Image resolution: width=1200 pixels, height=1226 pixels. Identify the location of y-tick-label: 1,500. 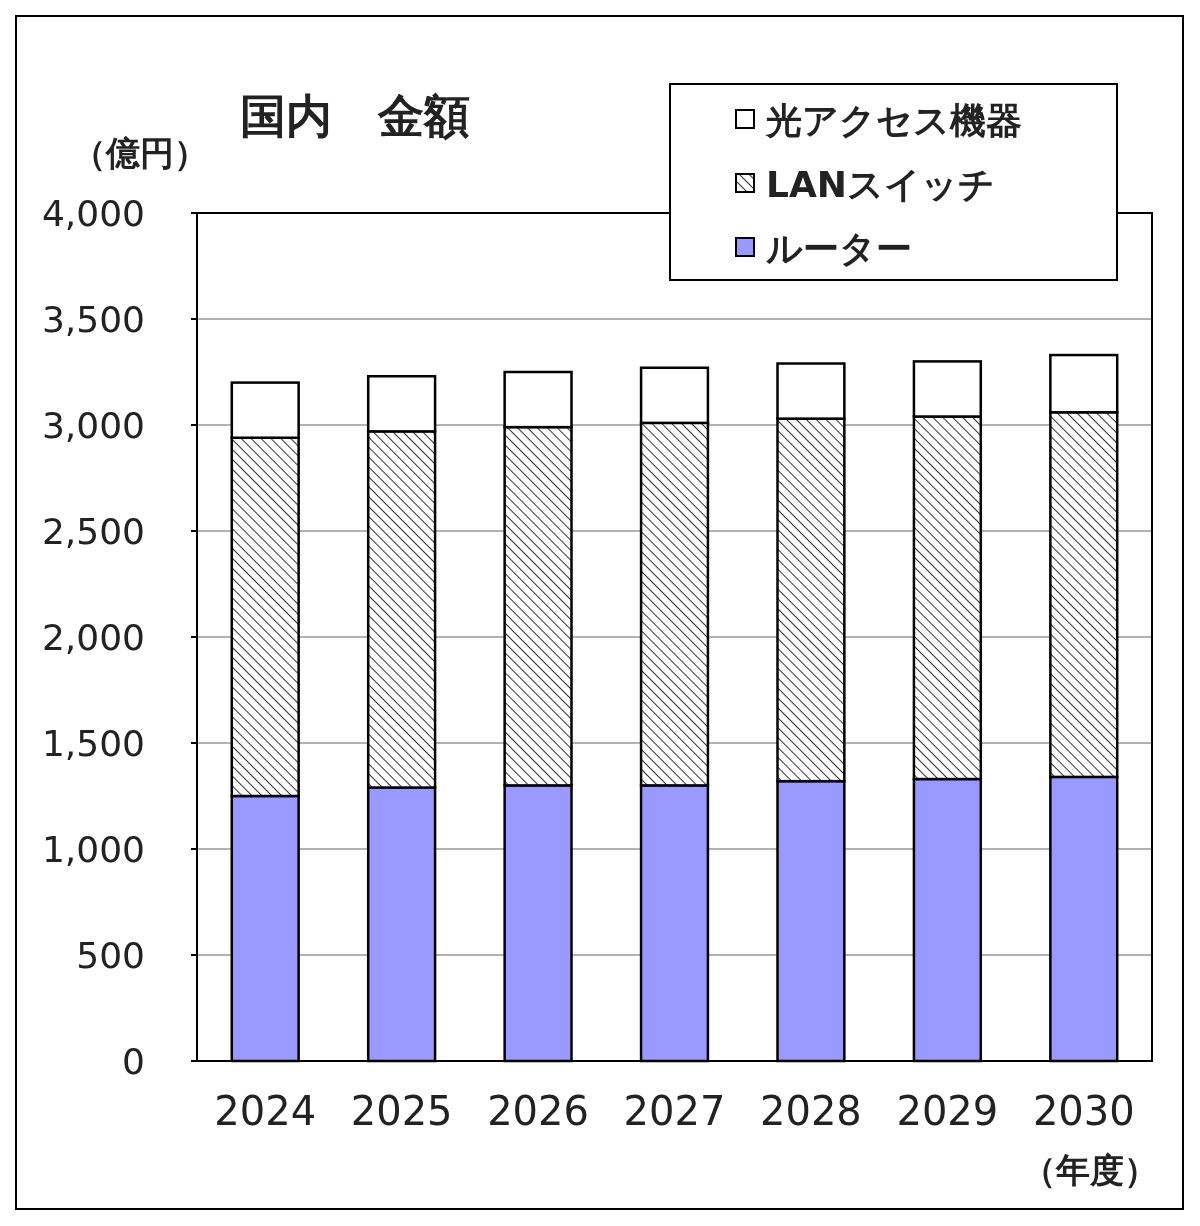
(93, 743).